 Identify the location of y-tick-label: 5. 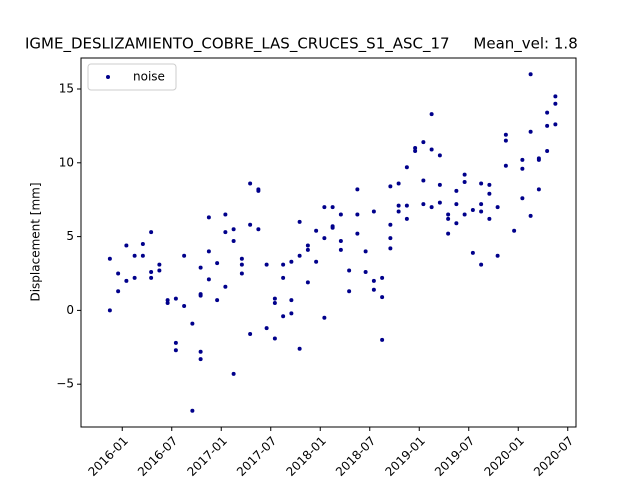
(70, 236).